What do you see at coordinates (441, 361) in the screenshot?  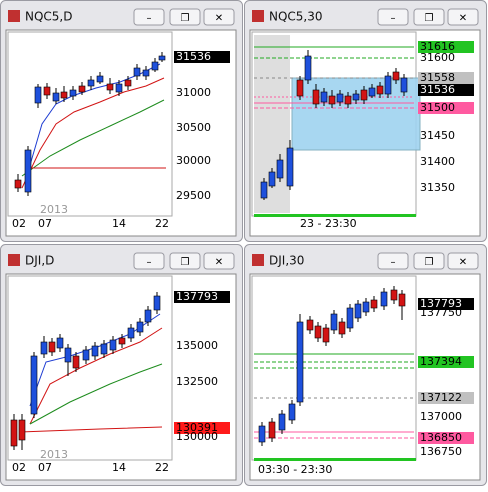 I see `price-label: 137394` at bounding box center [441, 361].